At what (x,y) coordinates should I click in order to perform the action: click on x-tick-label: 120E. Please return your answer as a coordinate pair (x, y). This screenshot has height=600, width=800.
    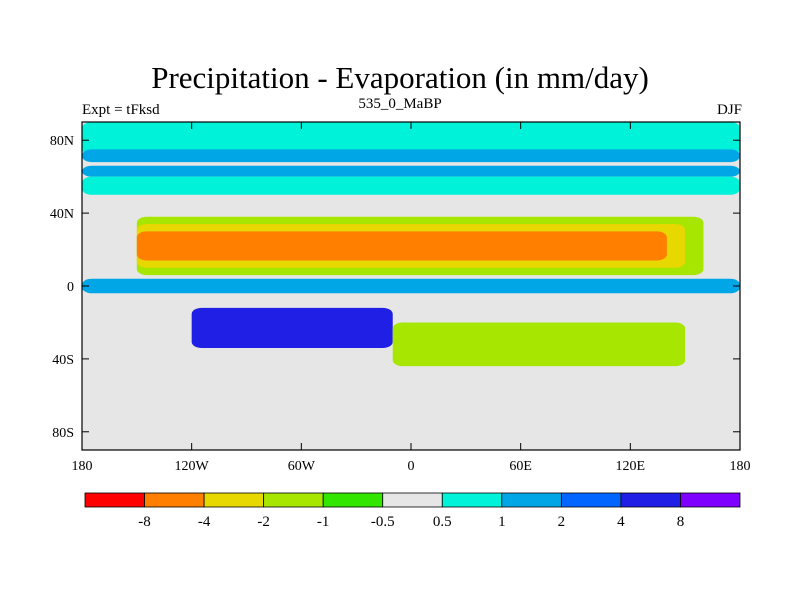
    Looking at the image, I should click on (631, 466).